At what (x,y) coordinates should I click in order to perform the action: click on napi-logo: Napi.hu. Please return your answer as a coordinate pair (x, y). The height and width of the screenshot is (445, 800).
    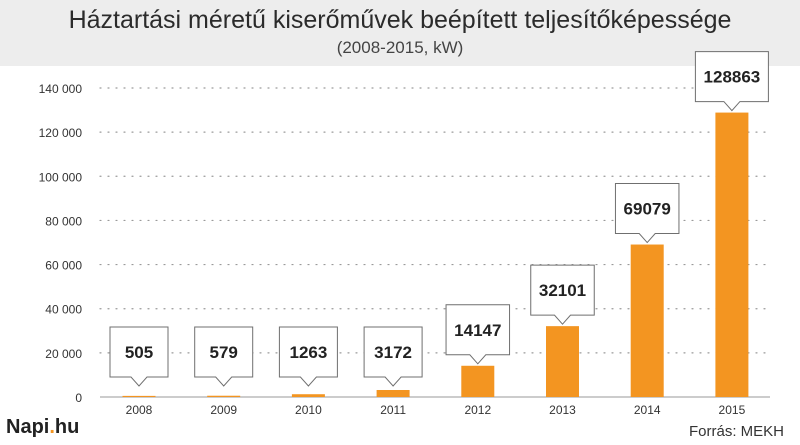
    Looking at the image, I should click on (42, 427).